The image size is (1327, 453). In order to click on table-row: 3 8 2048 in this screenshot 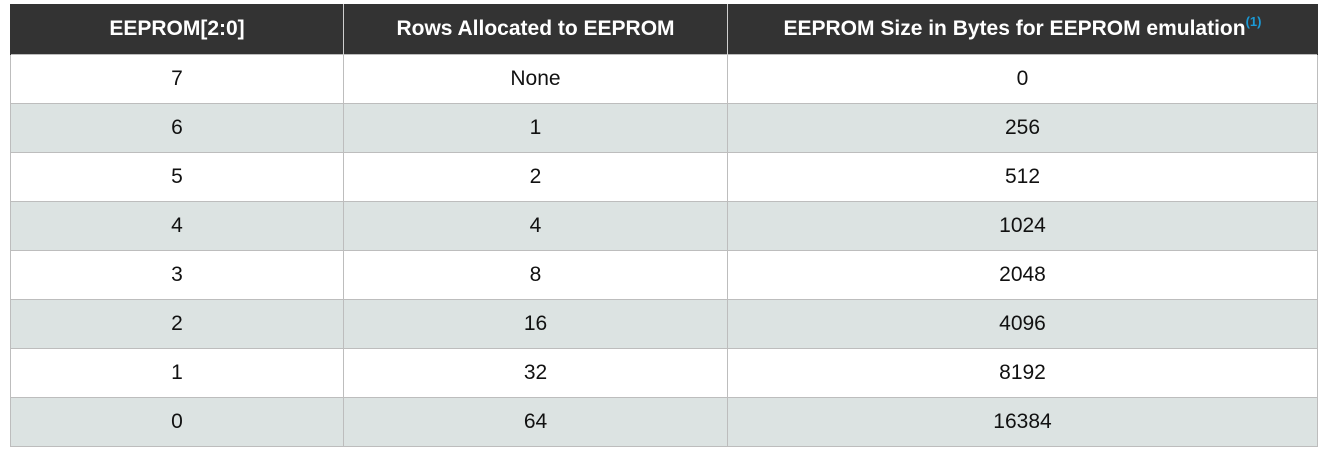, I will do `click(664, 275)`.